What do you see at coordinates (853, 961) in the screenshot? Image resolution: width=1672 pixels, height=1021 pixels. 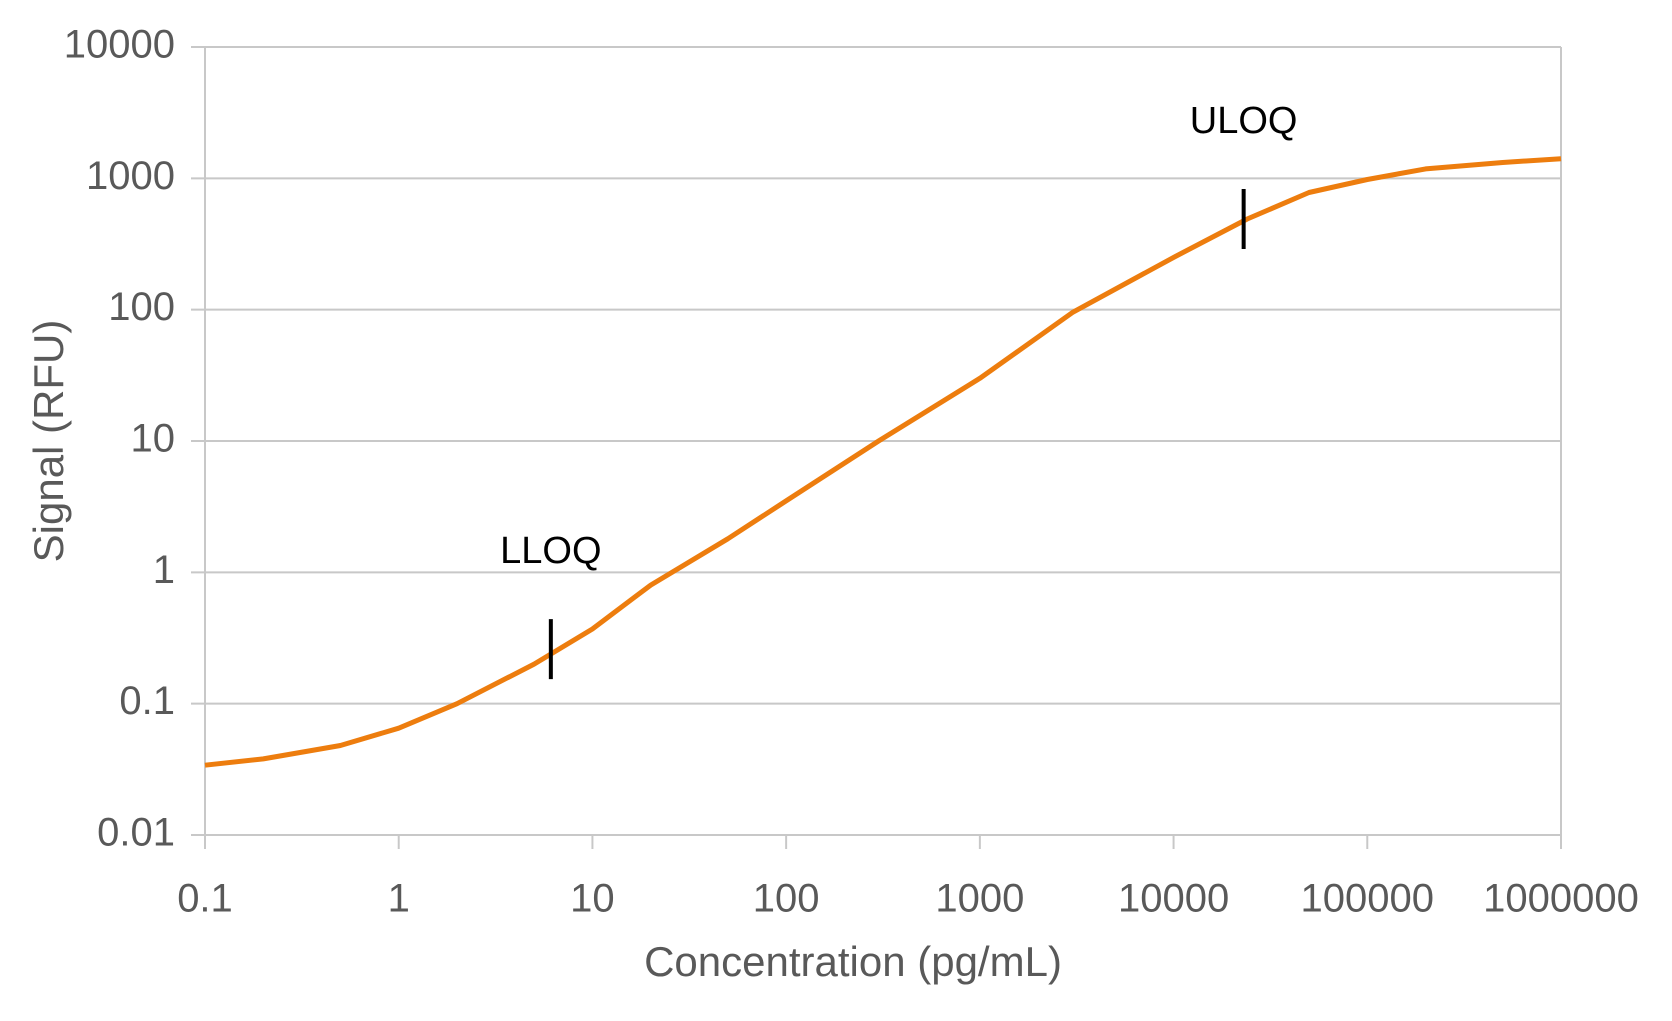 I see `x-axis-title: Concentration (pg/mL)` at bounding box center [853, 961].